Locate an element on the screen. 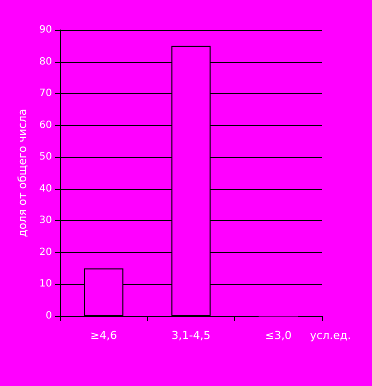  x-axis-title: усл.ед. is located at coordinates (330, 335).